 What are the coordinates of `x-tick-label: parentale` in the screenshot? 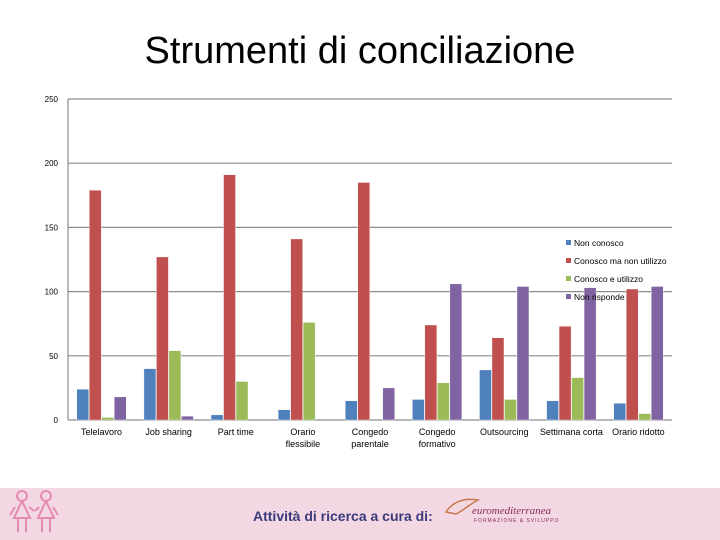 It's located at (370, 444).